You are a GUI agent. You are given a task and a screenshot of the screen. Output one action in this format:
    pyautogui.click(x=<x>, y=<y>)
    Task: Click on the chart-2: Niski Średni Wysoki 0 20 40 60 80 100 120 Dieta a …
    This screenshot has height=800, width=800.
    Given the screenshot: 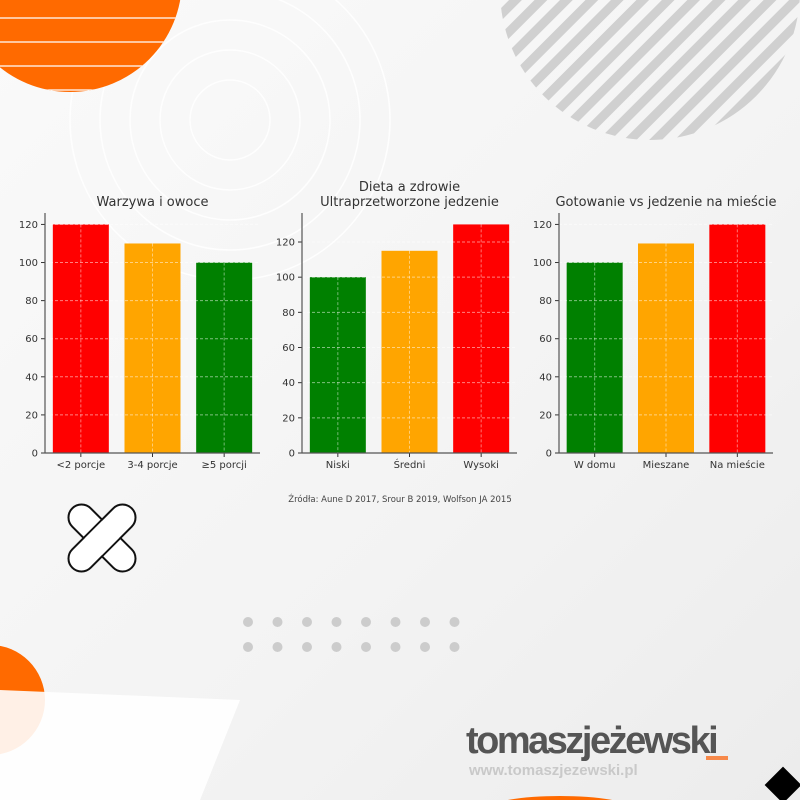 What is the action you would take?
    pyautogui.click(x=396, y=325)
    